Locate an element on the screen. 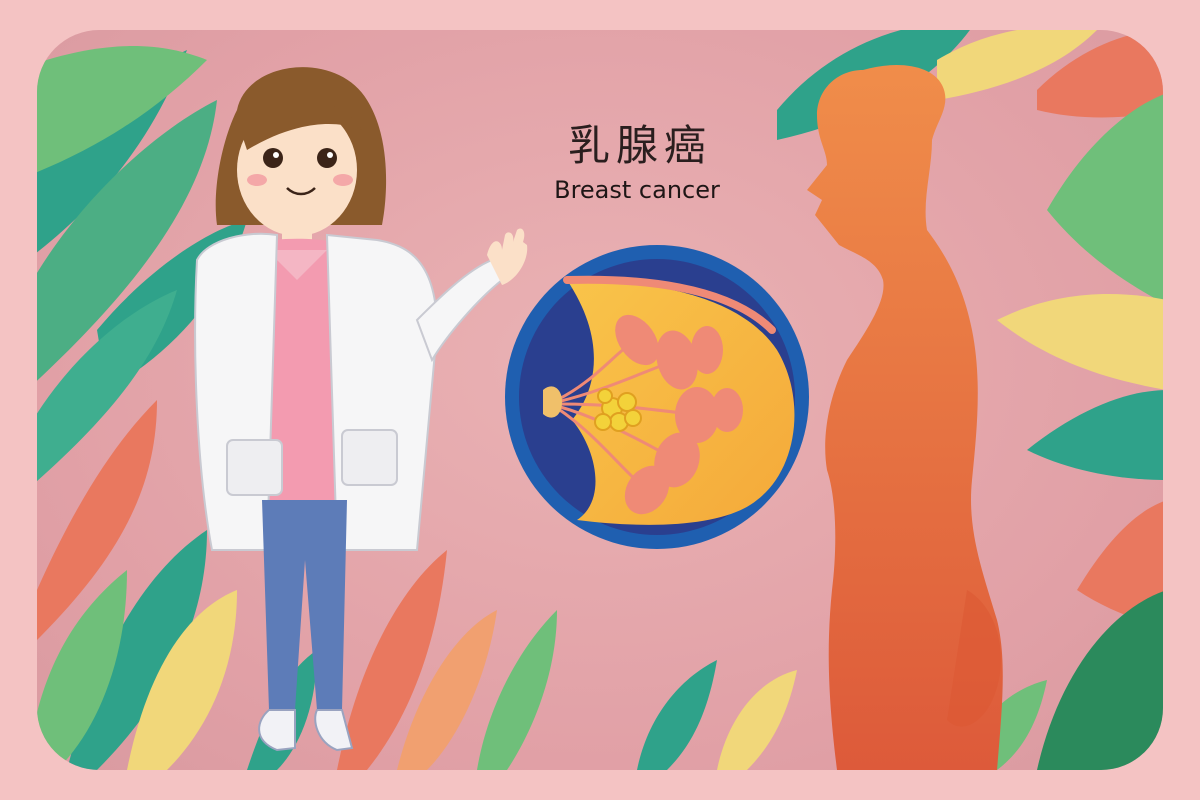 This screenshot has height=800, width=1200. title-chinese: 乳腺癌 is located at coordinates (639, 145).